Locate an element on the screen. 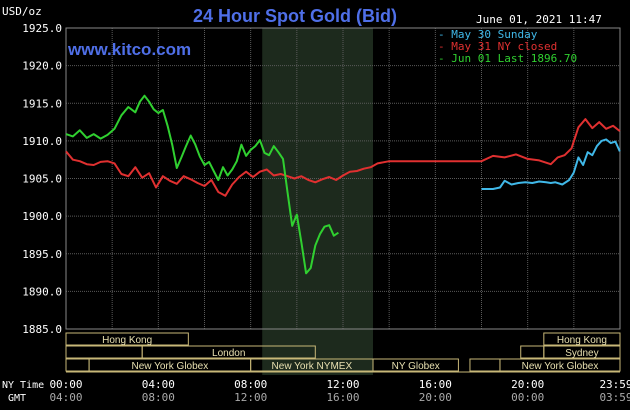  legend-item: - Jun 01 Last 1896.70 is located at coordinates (507, 58).